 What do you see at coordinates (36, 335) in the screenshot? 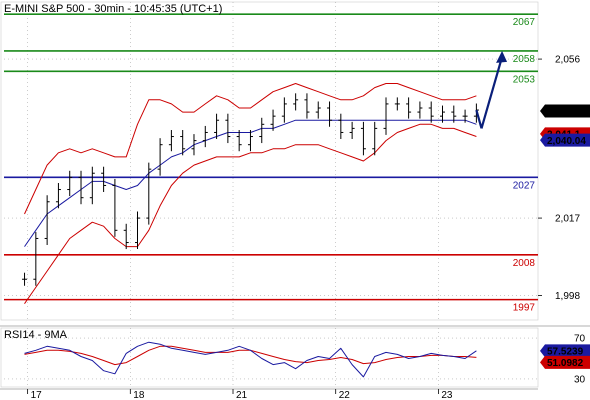
I see `rsi-title: RSI14 - 9MA` at bounding box center [36, 335].